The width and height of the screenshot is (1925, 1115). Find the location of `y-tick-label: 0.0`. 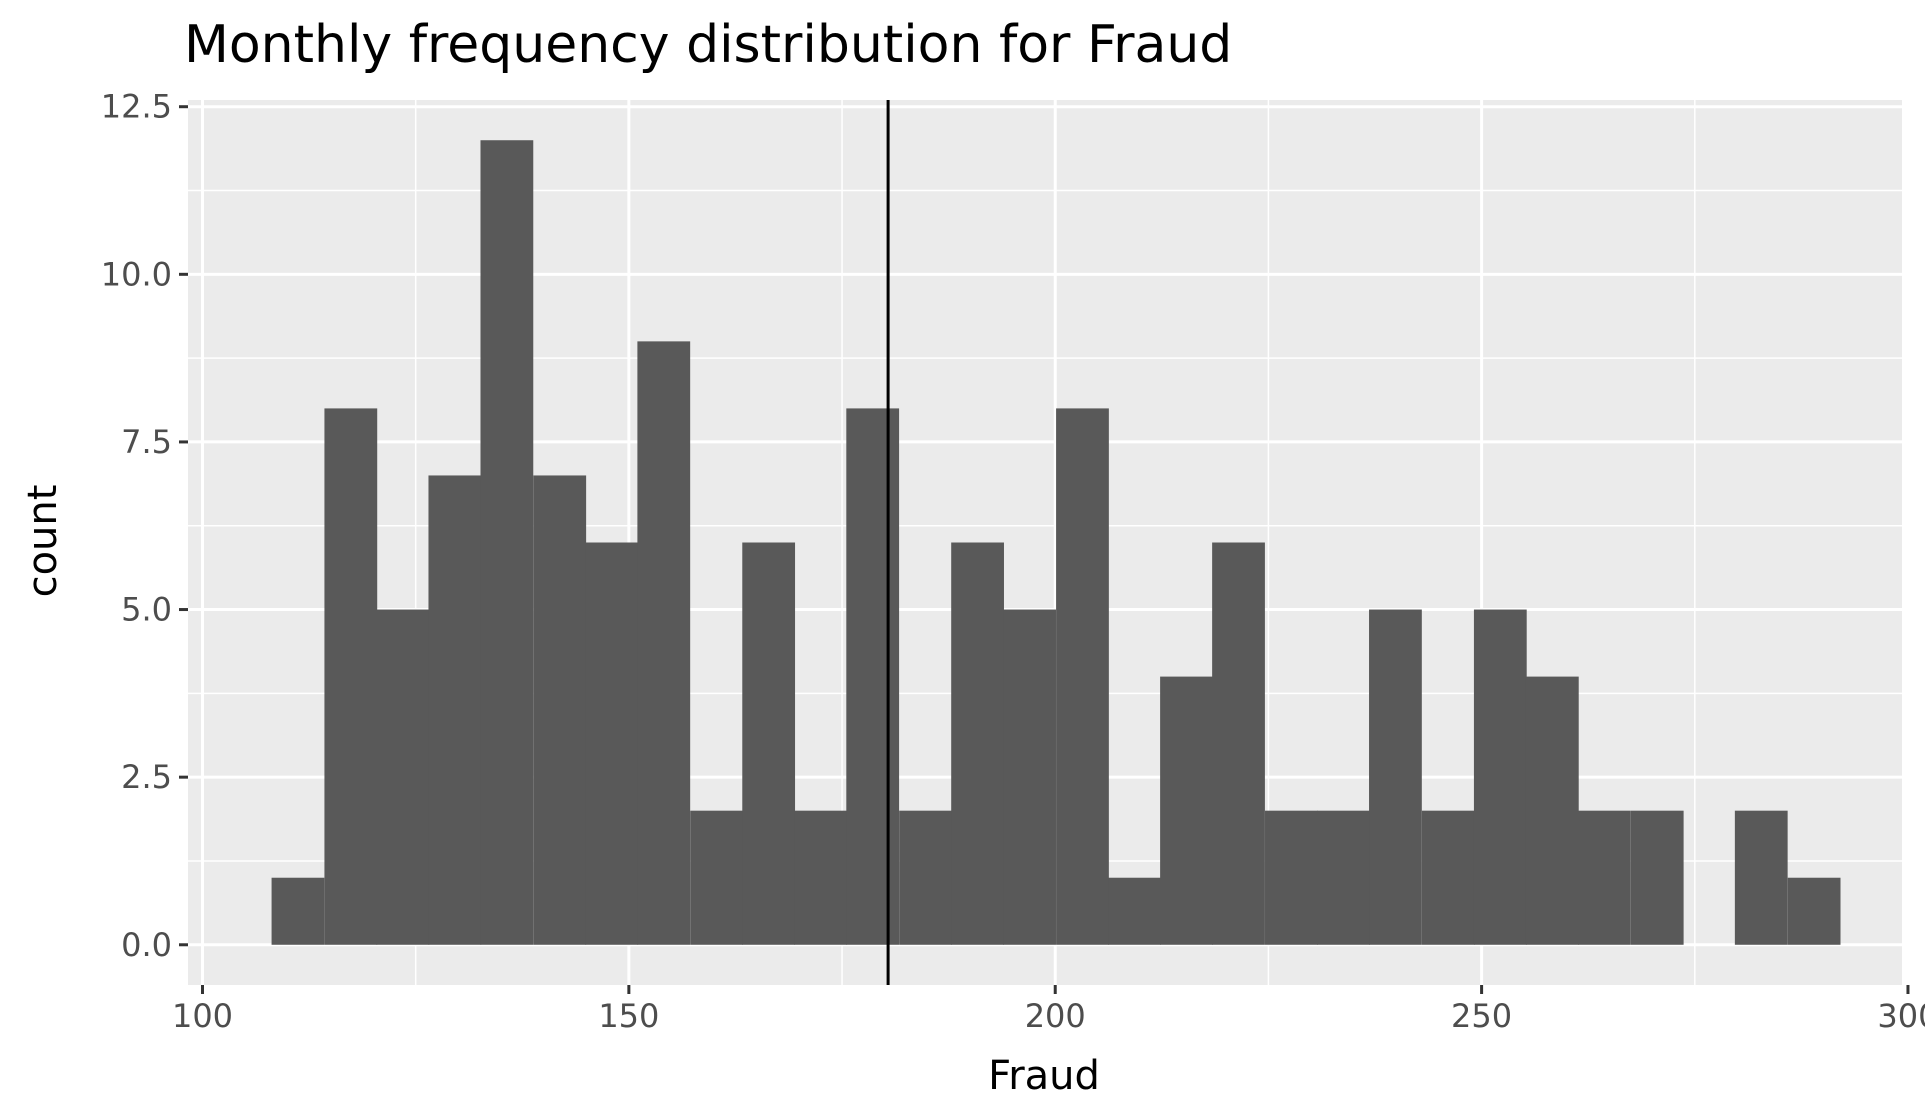

y-tick-label: 0.0 is located at coordinates (146, 945).